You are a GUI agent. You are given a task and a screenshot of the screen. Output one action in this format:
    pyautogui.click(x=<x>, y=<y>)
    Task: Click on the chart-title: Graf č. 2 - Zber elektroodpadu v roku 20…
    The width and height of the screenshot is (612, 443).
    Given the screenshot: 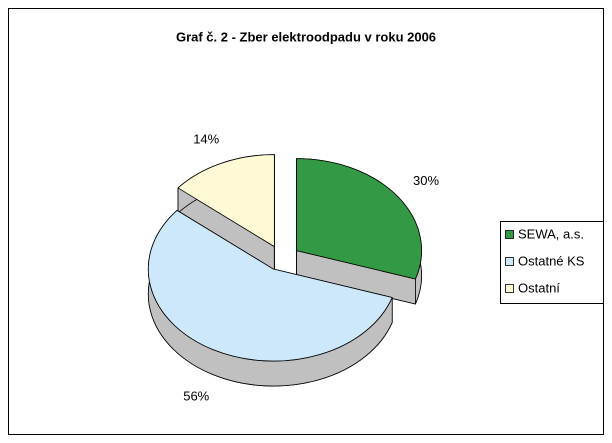 What is the action you would take?
    pyautogui.click(x=306, y=36)
    